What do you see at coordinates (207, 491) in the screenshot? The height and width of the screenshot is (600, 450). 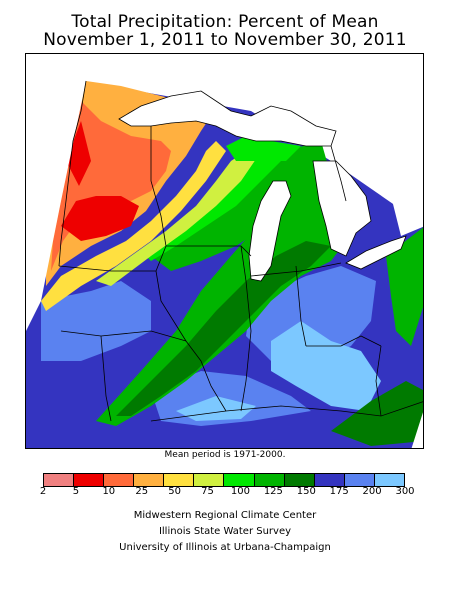 I see `legend-tick-75: 75` at bounding box center [207, 491].